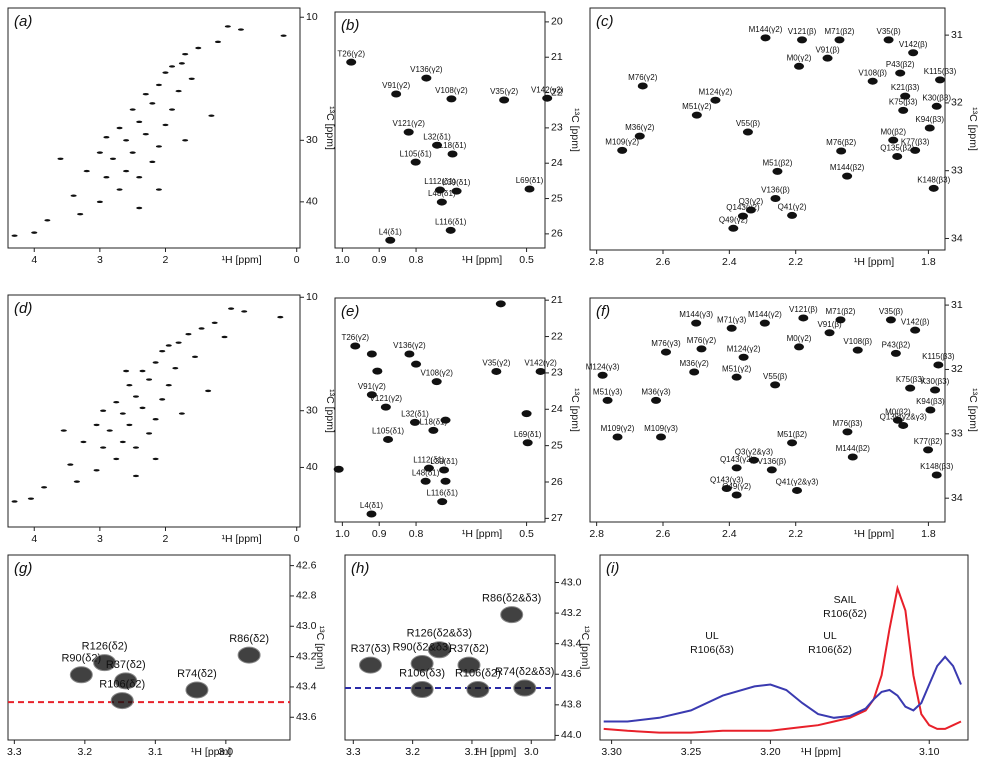 The image size is (992, 769). What do you see at coordinates (312, 467) in the screenshot?
I see `y-tick-label: 40` at bounding box center [312, 467].